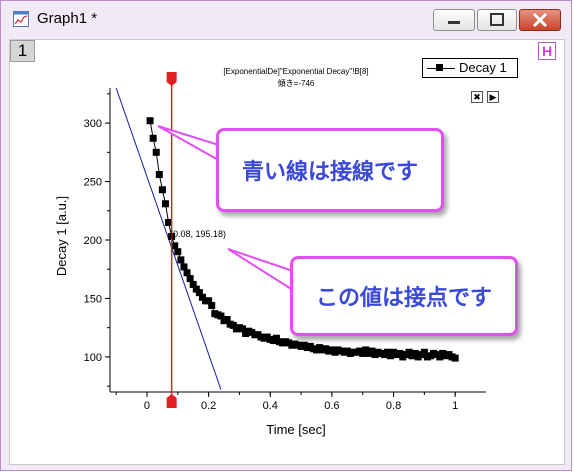  I want to click on graph-window-icon, so click(21, 19).